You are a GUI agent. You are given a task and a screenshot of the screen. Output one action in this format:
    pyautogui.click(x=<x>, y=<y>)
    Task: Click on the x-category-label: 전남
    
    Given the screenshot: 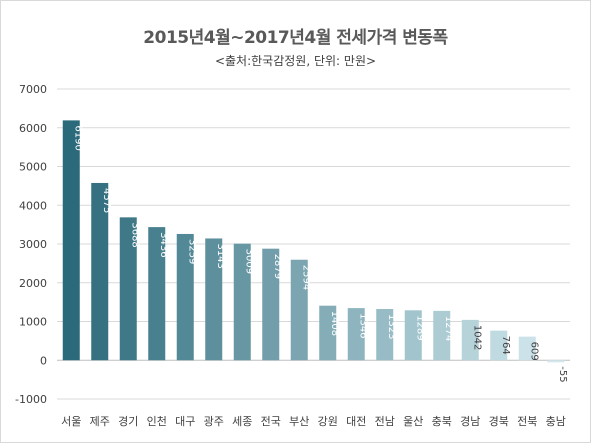 What is the action you would take?
    pyautogui.click(x=385, y=421)
    